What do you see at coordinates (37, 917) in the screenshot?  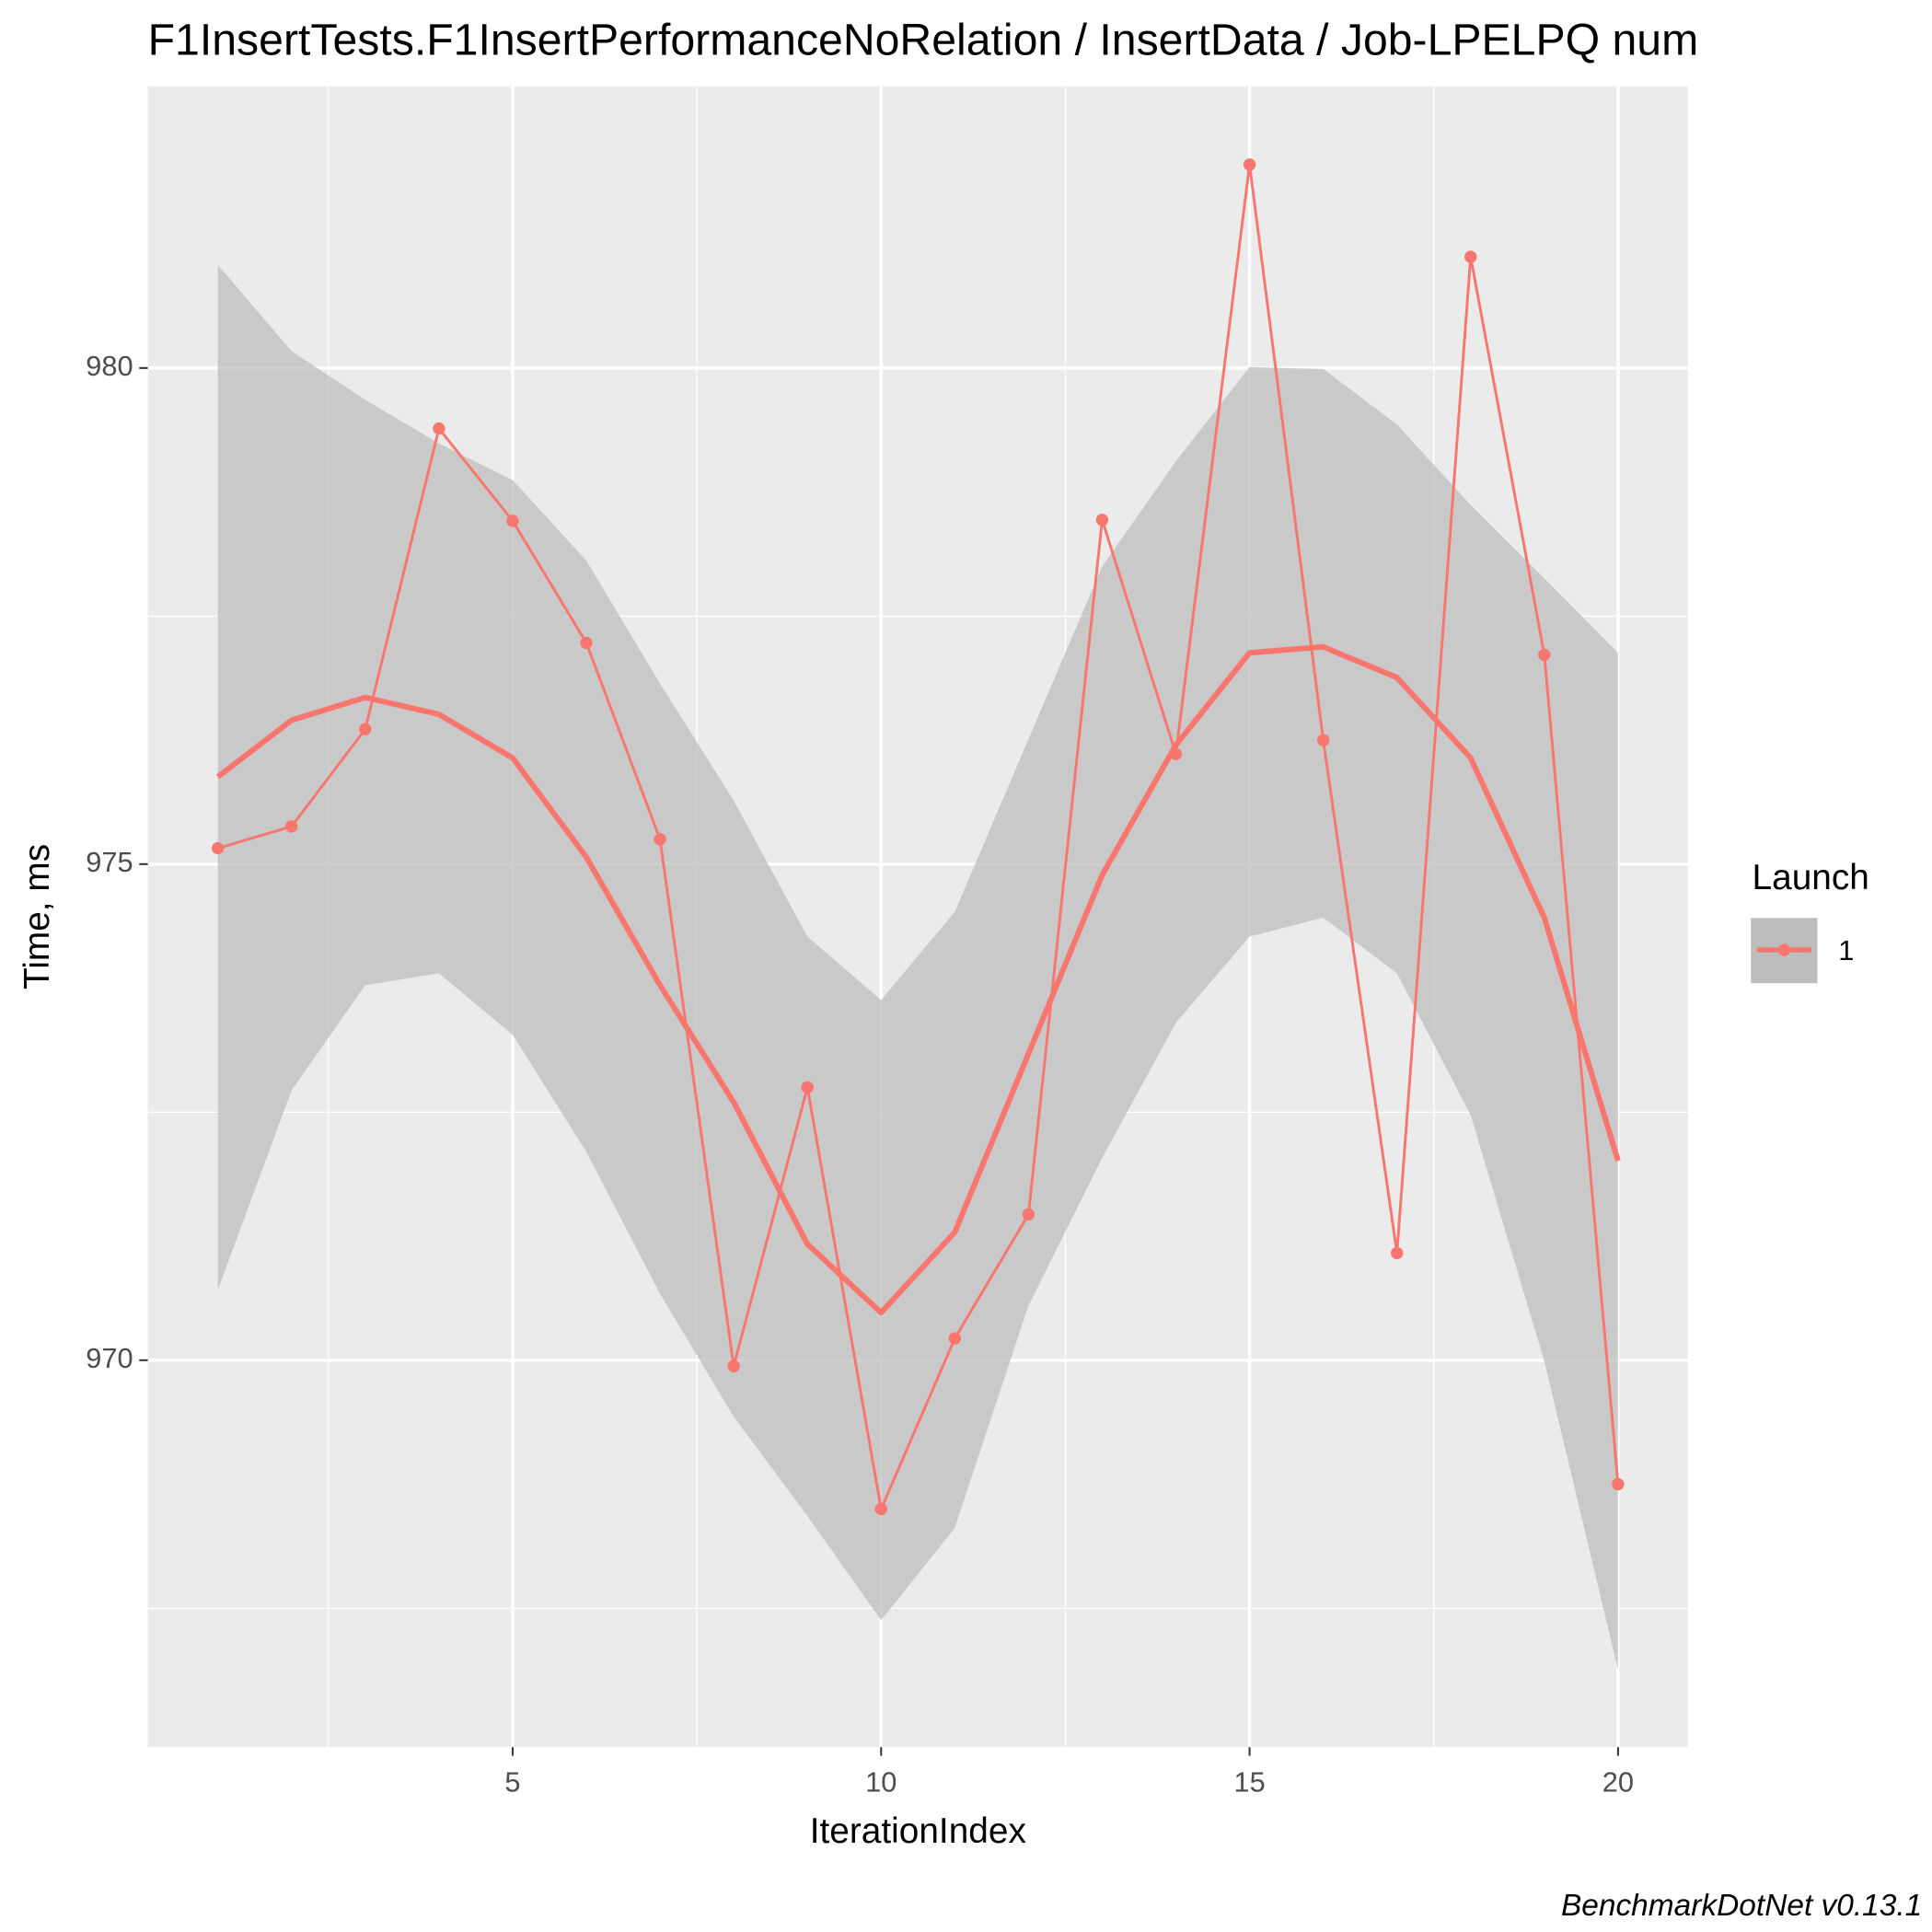 I see `y-axis-label: Time, ms` at bounding box center [37, 917].